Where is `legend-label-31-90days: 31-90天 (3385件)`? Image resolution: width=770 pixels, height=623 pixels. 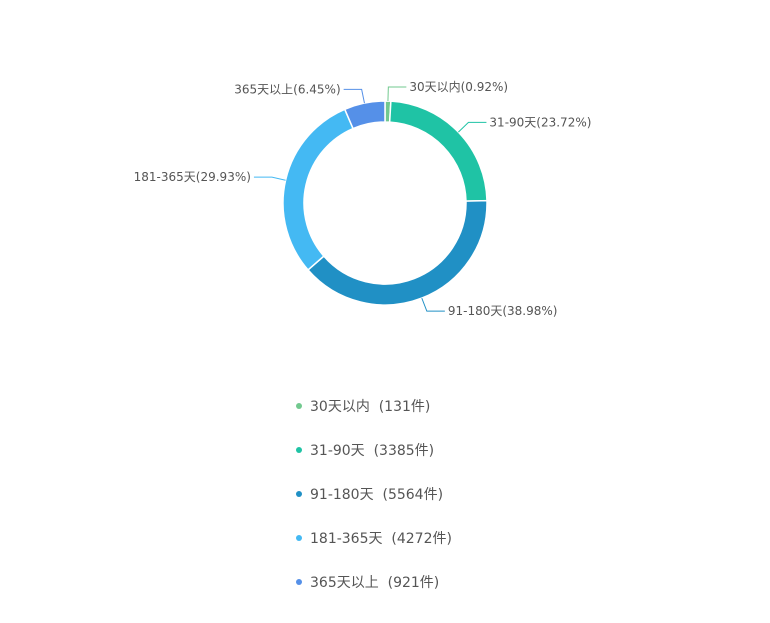 legend-label-31-90days: 31-90天 (3385件) is located at coordinates (372, 451).